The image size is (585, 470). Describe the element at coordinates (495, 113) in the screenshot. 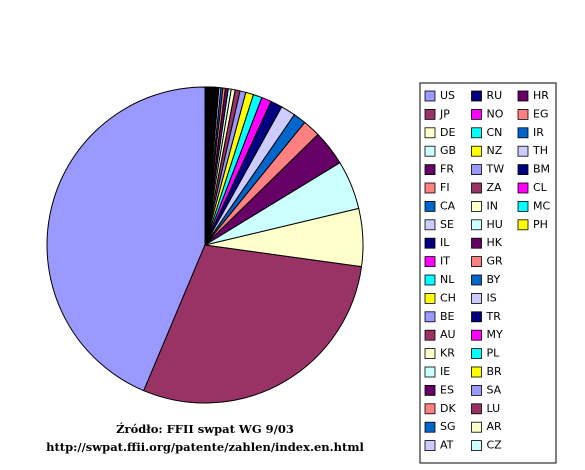

I see `legend-label: NO` at that location.